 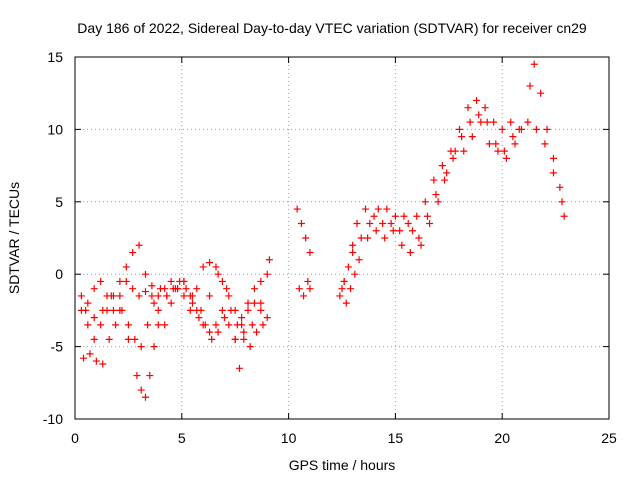 What do you see at coordinates (182, 438) in the screenshot?
I see `x-tick-label: 5` at bounding box center [182, 438].